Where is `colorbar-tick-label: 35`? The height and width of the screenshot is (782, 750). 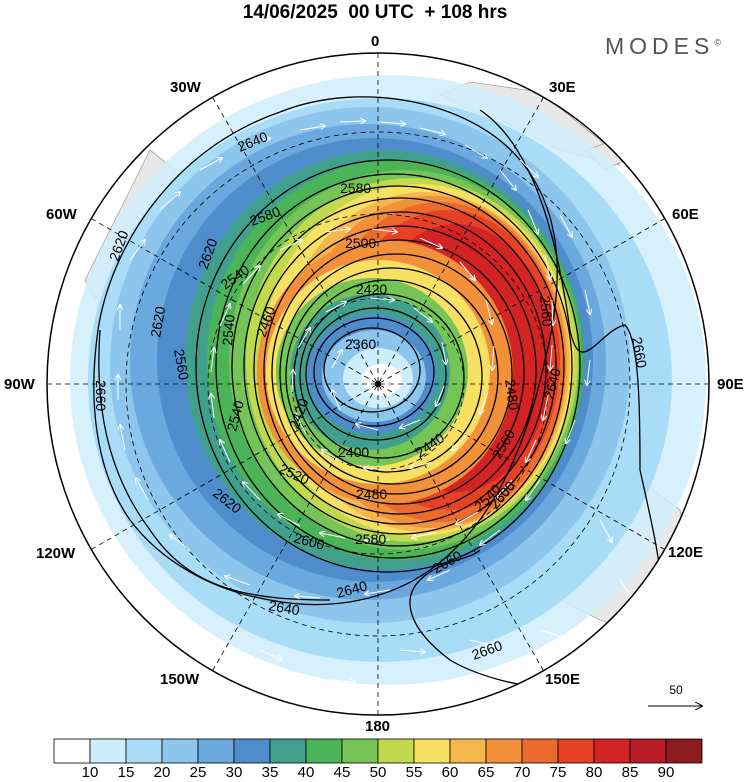
colorbar-tick-label: 35 is located at coordinates (270, 772).